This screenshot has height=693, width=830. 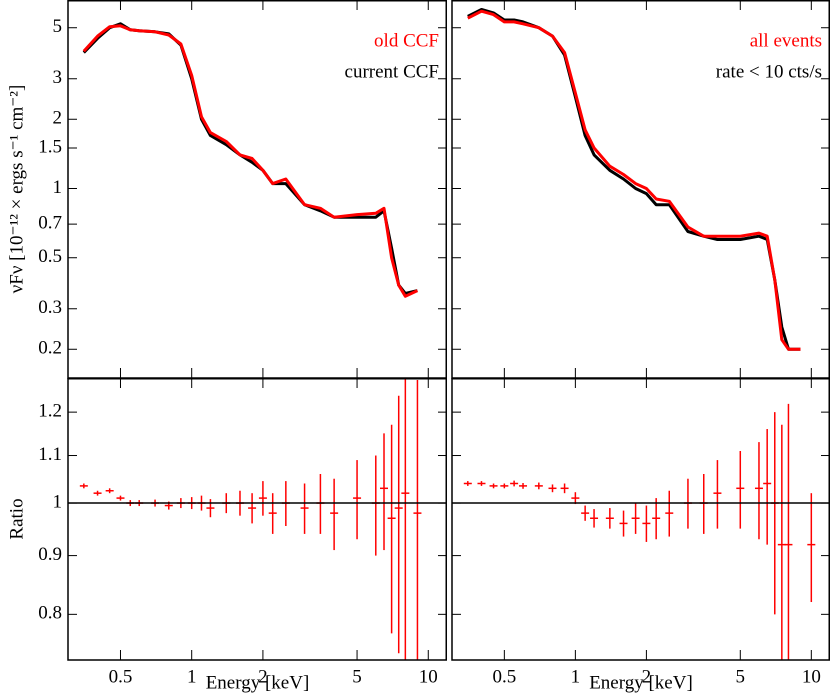 What do you see at coordinates (50, 256) in the screenshot?
I see `y-tick-label: 0.5` at bounding box center [50, 256].